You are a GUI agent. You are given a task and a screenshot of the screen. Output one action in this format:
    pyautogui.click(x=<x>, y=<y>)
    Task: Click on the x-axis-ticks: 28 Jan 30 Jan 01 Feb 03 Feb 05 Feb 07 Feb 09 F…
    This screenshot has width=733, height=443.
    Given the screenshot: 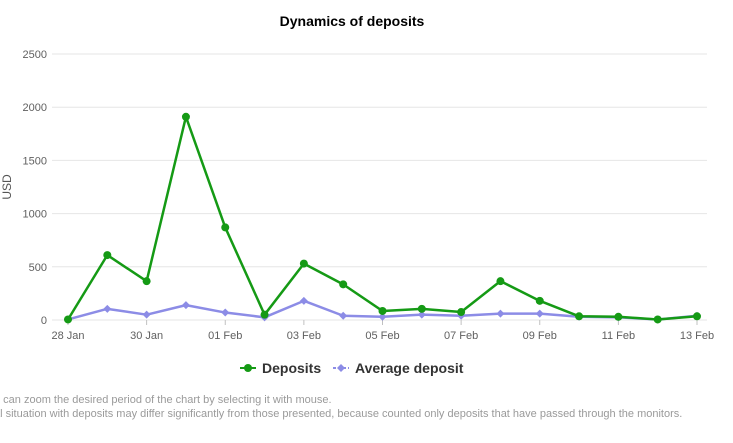 What is the action you would take?
    pyautogui.click(x=382, y=331)
    